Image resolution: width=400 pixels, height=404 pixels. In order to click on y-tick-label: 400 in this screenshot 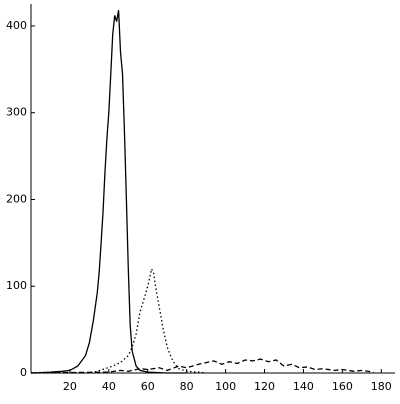, I will do `click(16, 25)`.